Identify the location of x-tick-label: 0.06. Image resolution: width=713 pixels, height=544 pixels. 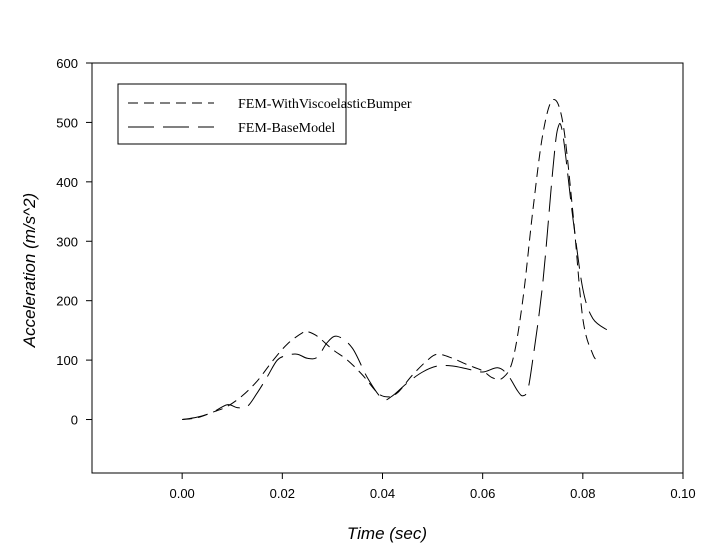
(482, 493).